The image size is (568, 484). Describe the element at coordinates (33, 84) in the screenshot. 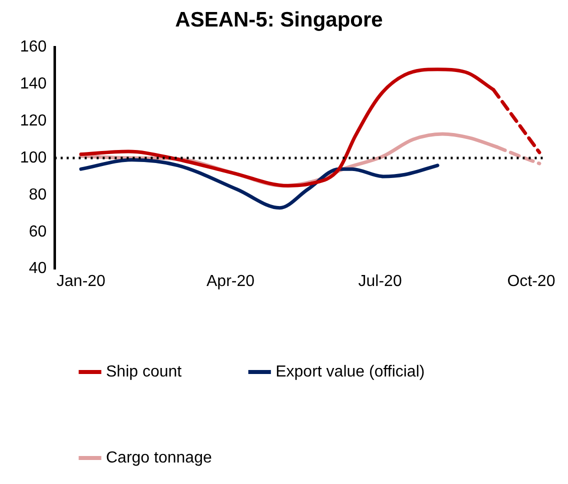

I see `y-tick-label: 140` at that location.